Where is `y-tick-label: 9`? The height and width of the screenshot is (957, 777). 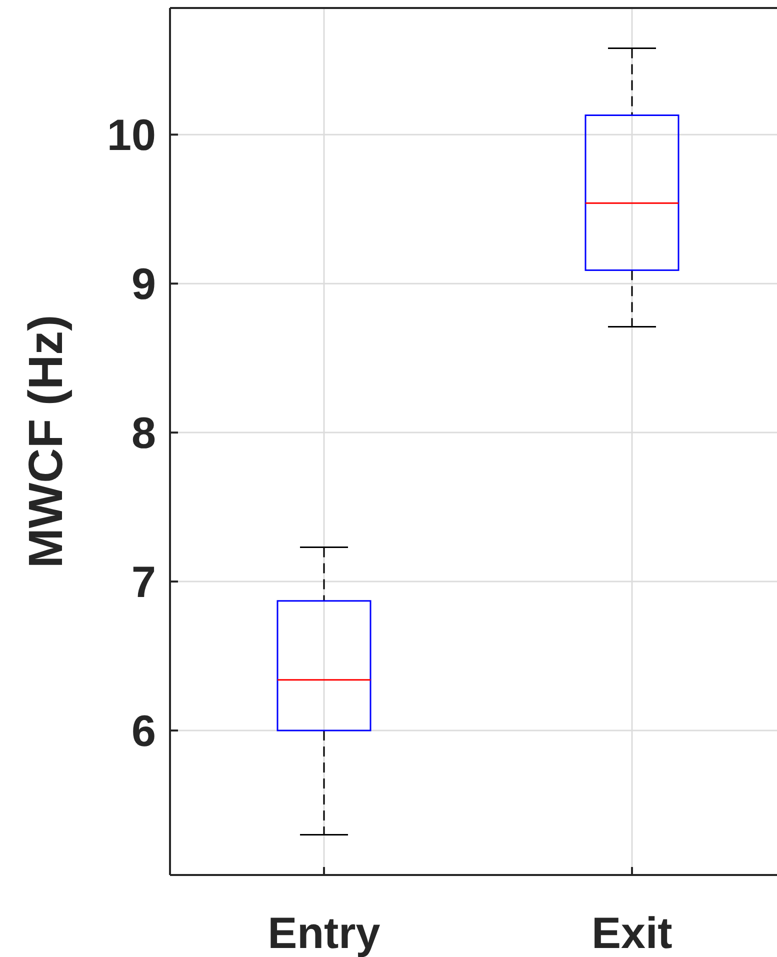
y-tick-label: 9 is located at coordinates (144, 284).